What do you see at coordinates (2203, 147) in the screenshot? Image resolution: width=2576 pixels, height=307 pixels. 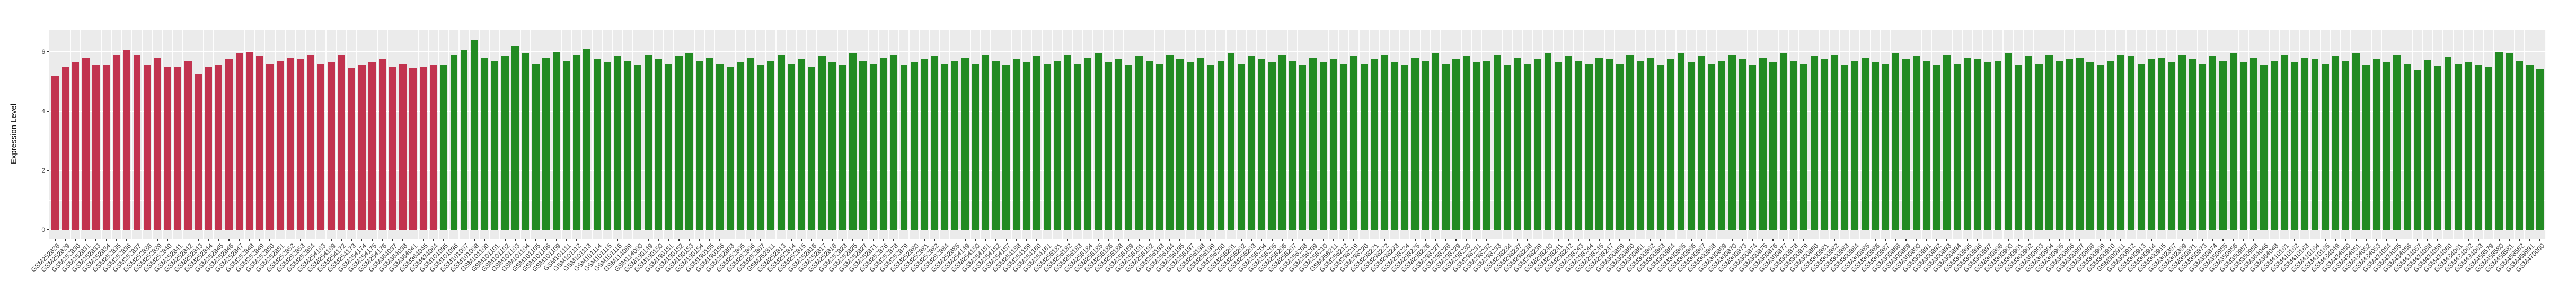 I see `bar-GSM350873` at bounding box center [2203, 147].